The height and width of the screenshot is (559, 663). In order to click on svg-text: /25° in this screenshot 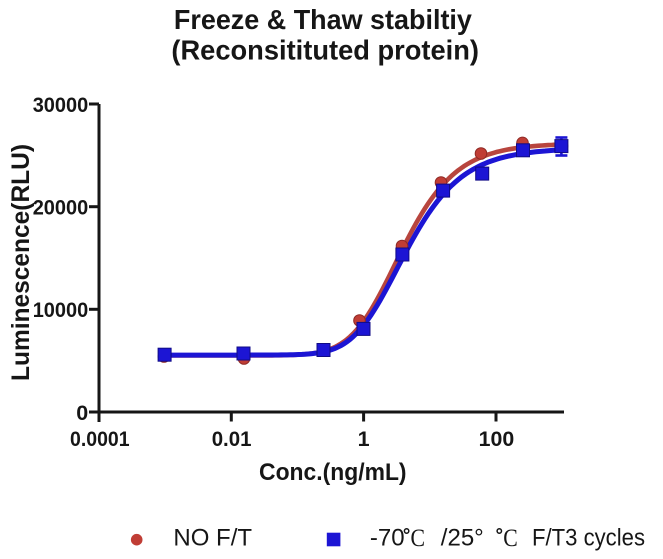, I will do `click(462, 538)`.